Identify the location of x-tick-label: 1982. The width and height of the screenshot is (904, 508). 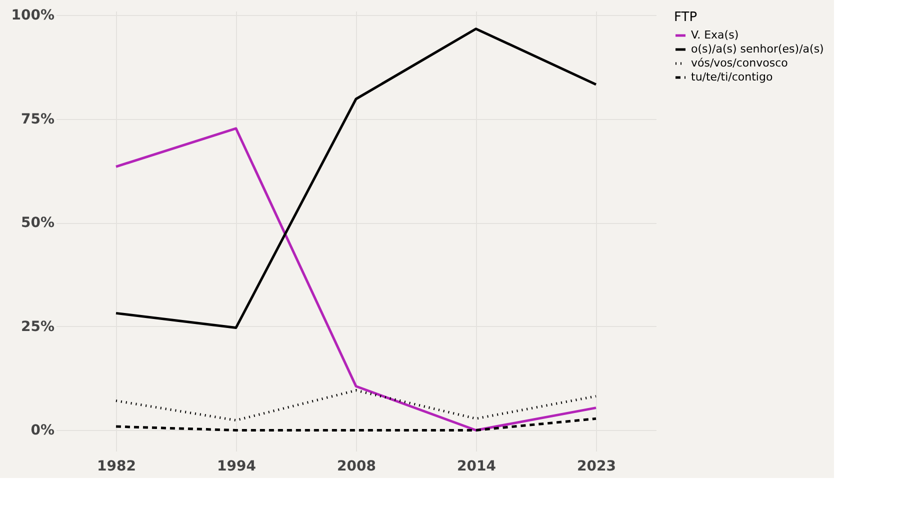
(116, 466).